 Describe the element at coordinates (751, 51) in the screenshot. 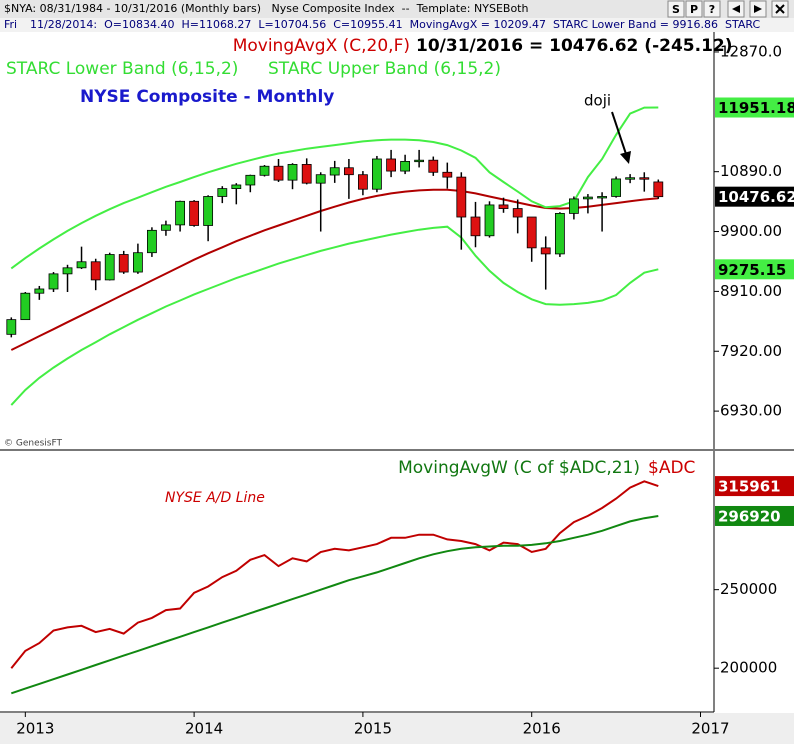

I see `y-tick-label: 12870.0` at that location.